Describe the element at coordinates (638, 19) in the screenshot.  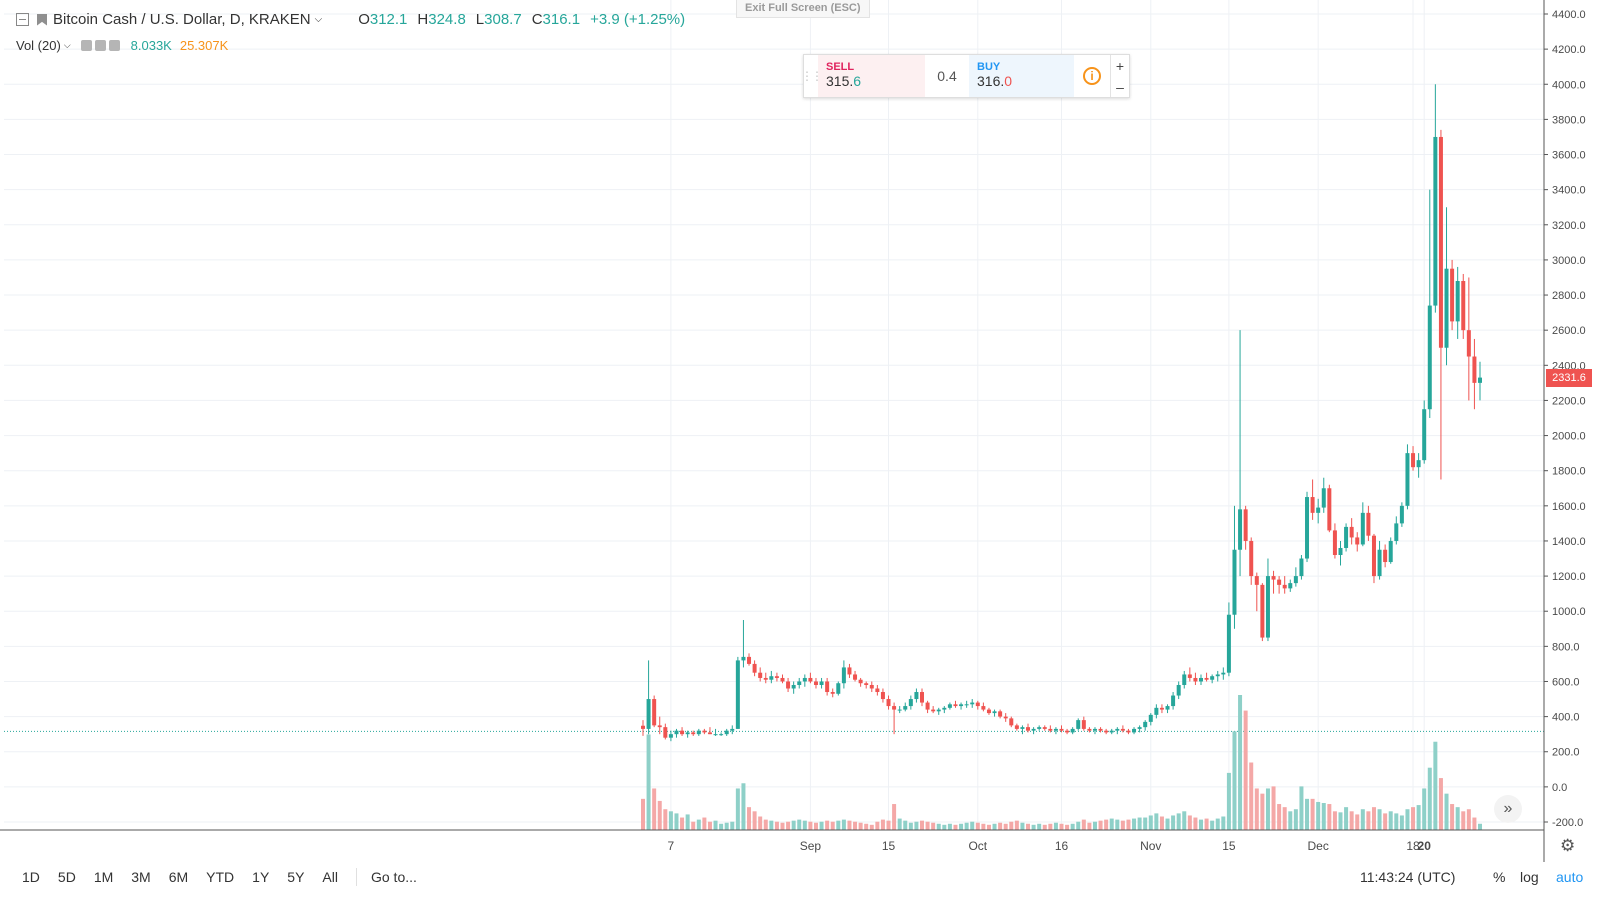
I see `change-value: +3.9 (+1.25%)` at that location.